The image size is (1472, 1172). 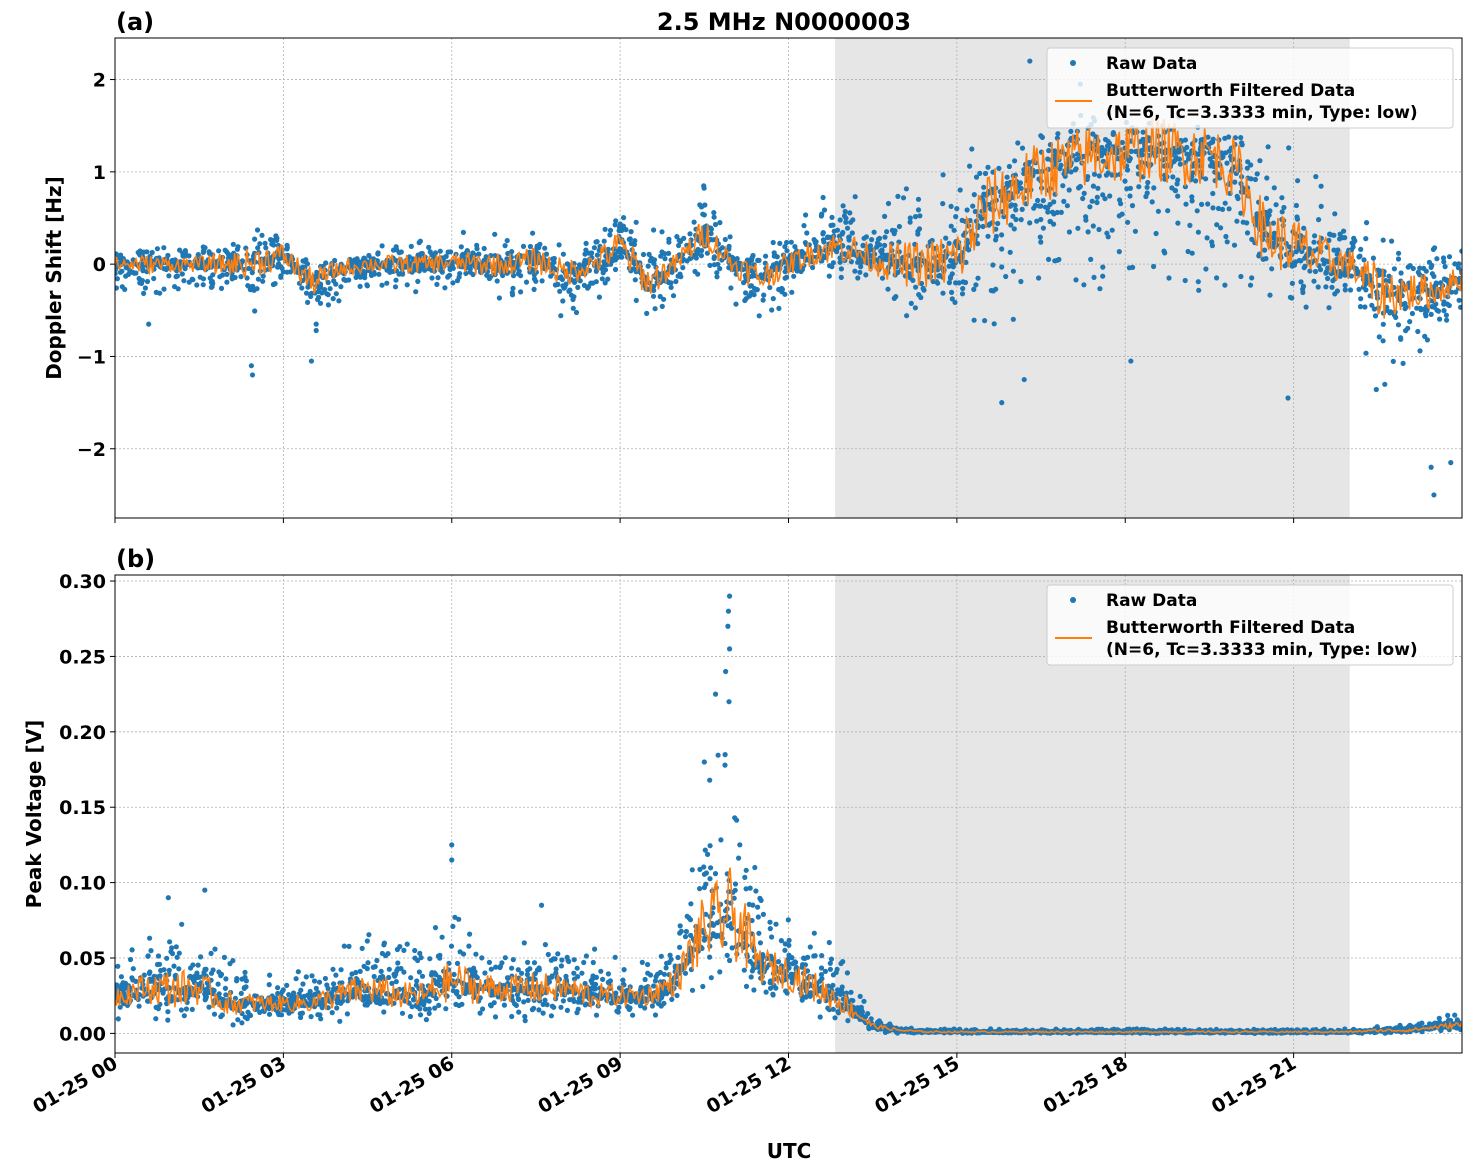 I want to click on raw-point-outlier, so click(x=311, y=361).